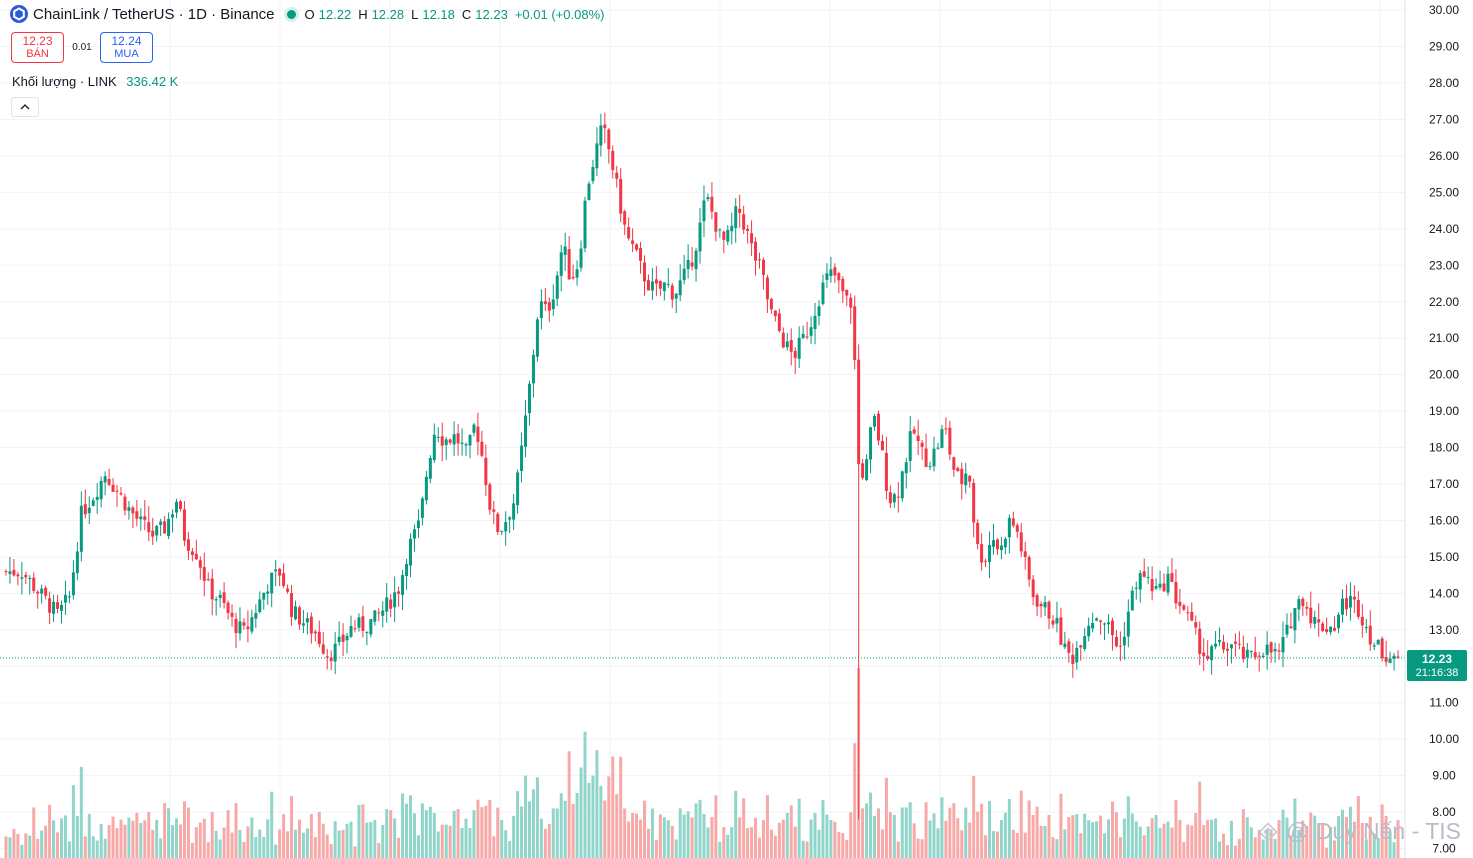 This screenshot has height=858, width=1473. What do you see at coordinates (154, 14) in the screenshot?
I see `symbol-title: ChainLink / TetherUS · 1D · Binance` at bounding box center [154, 14].